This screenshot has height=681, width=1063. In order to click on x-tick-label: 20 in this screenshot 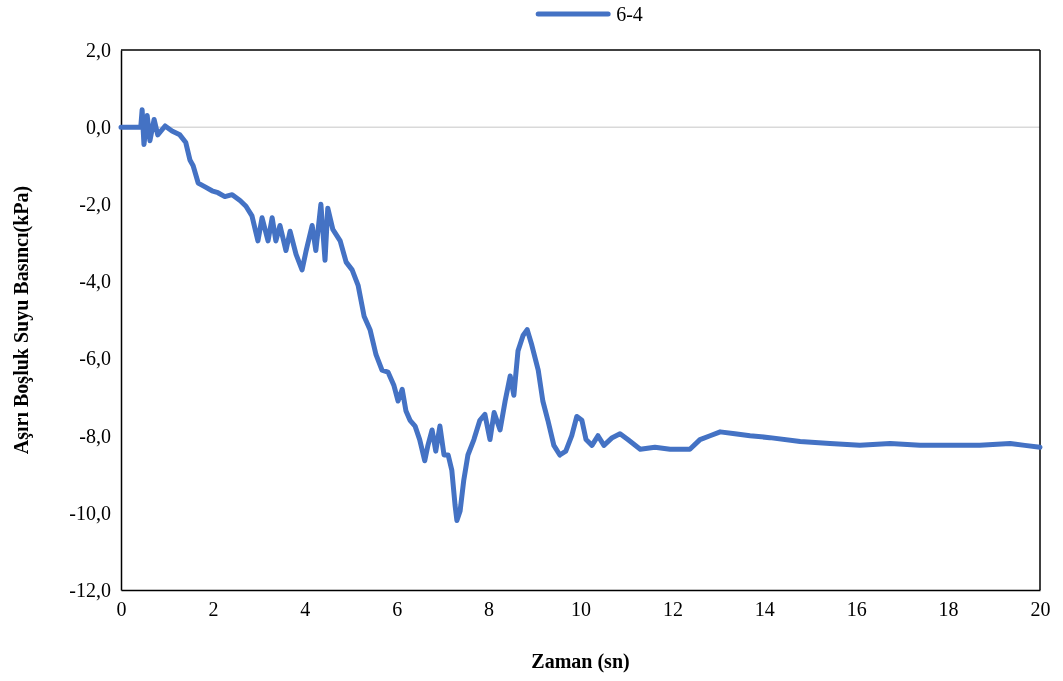, I will do `click(1040, 609)`.